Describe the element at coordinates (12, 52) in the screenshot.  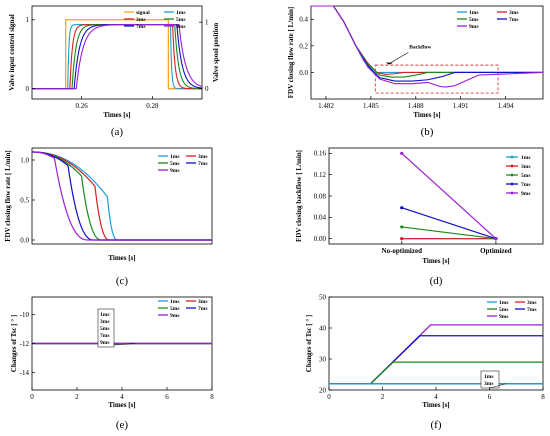
I see `y-axis-label: Valve input control signal` at that location.